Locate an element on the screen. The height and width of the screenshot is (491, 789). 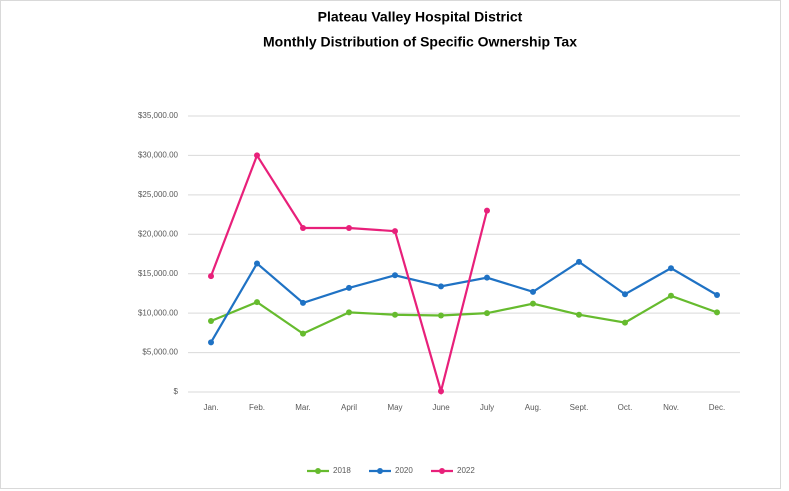
legend-label: 2022 is located at coordinates (466, 470).